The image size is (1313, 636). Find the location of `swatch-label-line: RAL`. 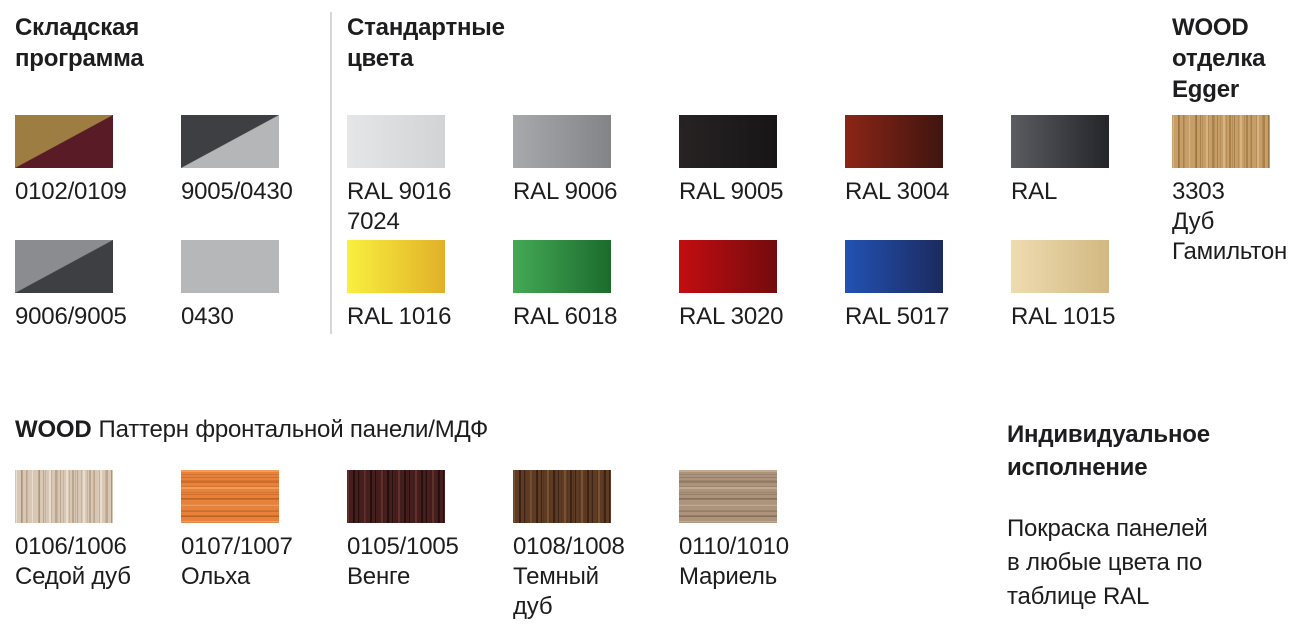

swatch-label-line: RAL is located at coordinates (1034, 191).